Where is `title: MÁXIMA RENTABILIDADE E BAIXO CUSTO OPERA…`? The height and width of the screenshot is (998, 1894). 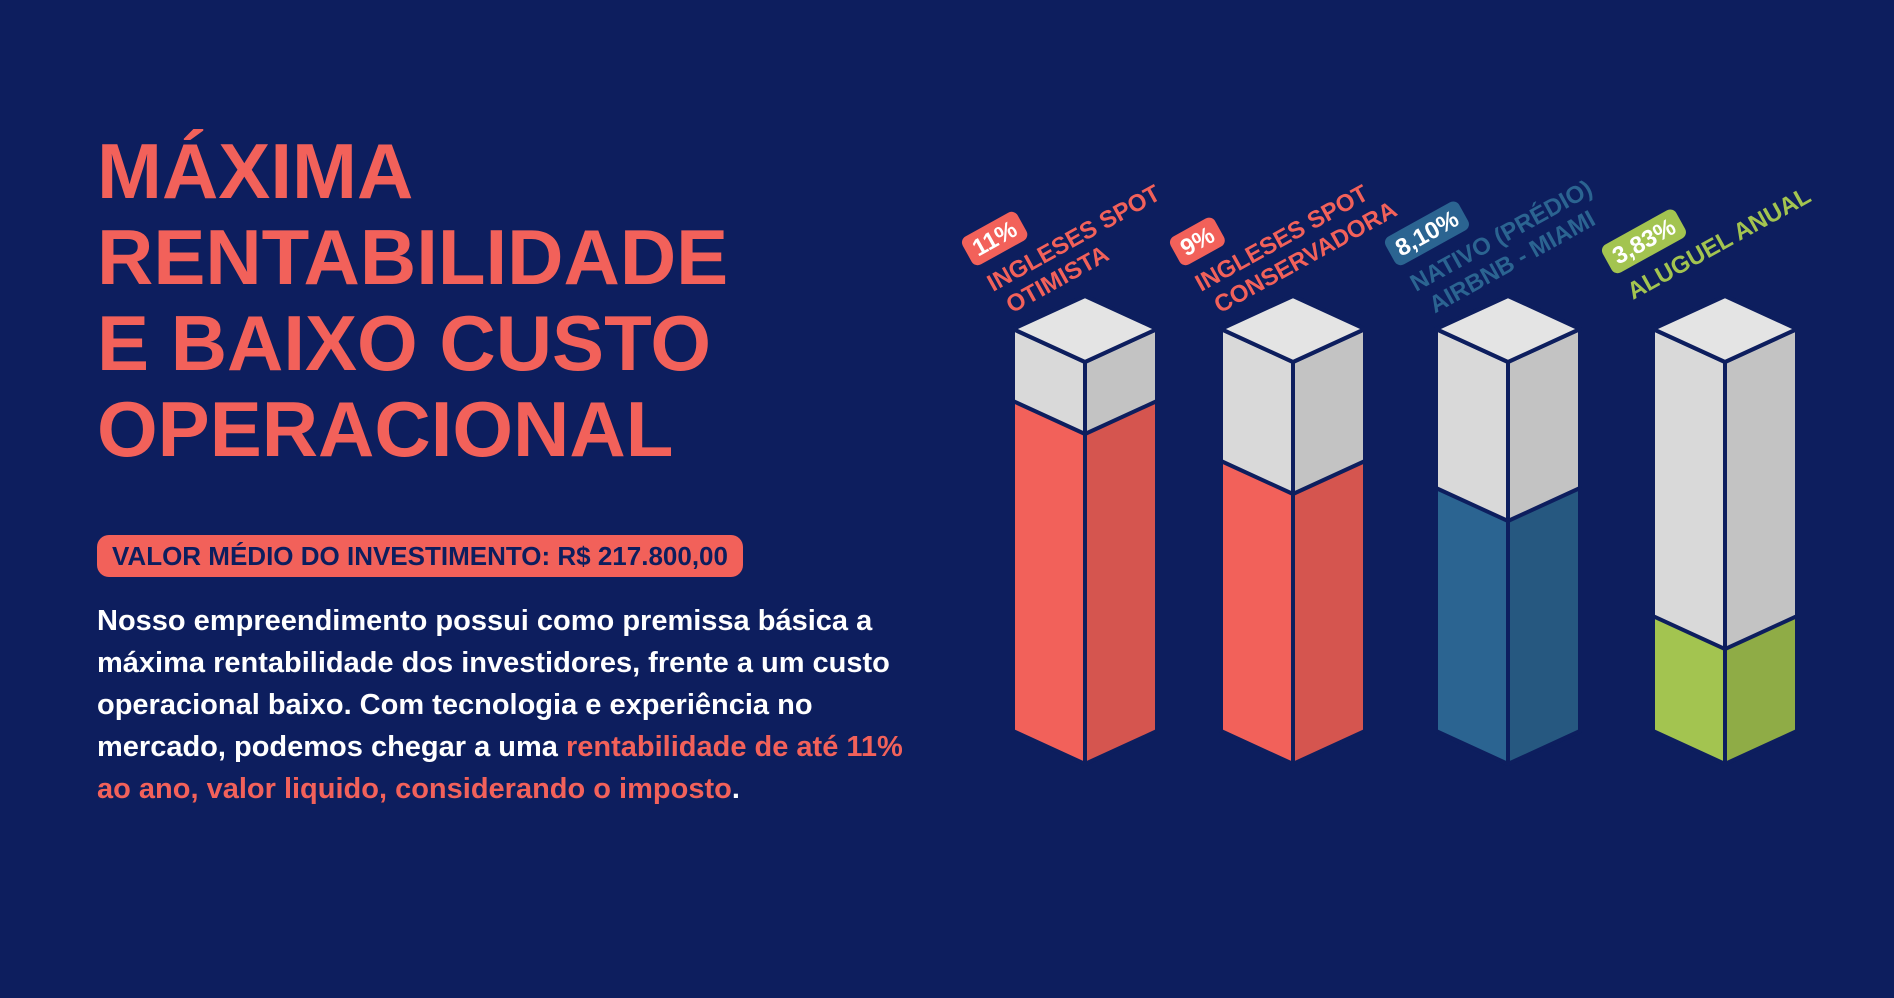 title: MÁXIMA RENTABILIDADE E BAIXO CUSTO OPERA… is located at coordinates (412, 300).